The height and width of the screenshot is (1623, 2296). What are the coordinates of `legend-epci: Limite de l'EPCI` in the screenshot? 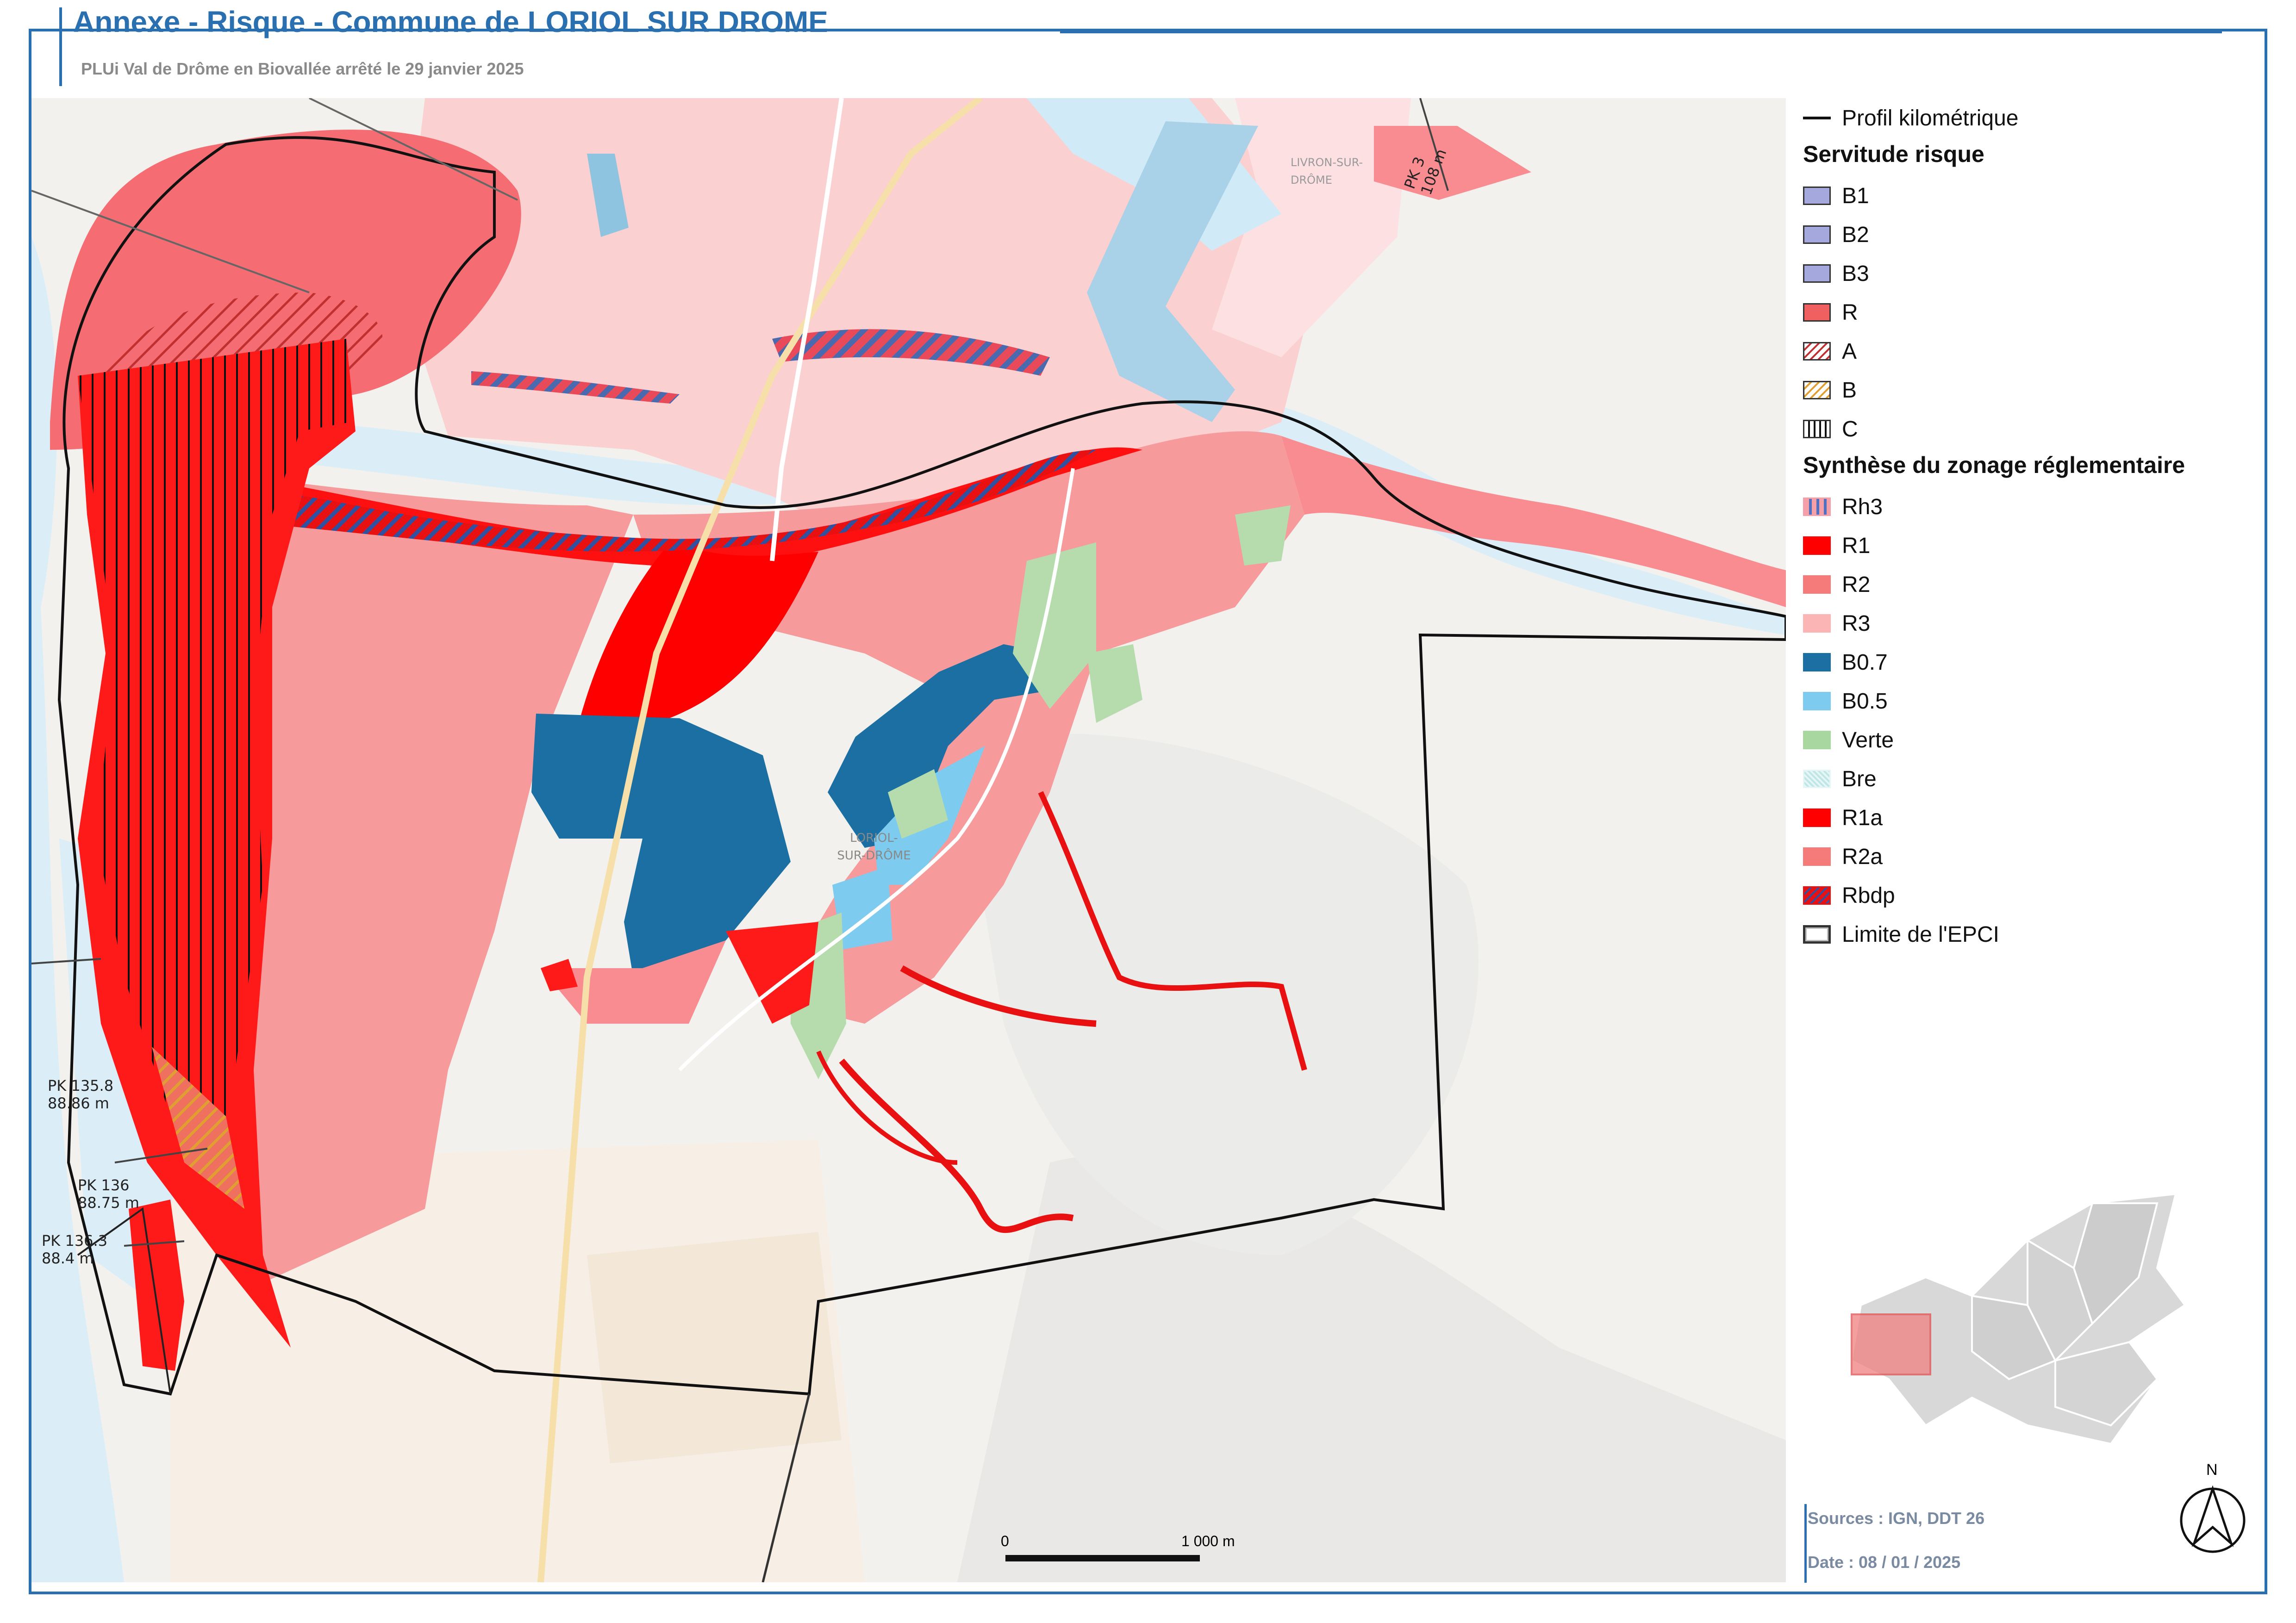 It's located at (1901, 934).